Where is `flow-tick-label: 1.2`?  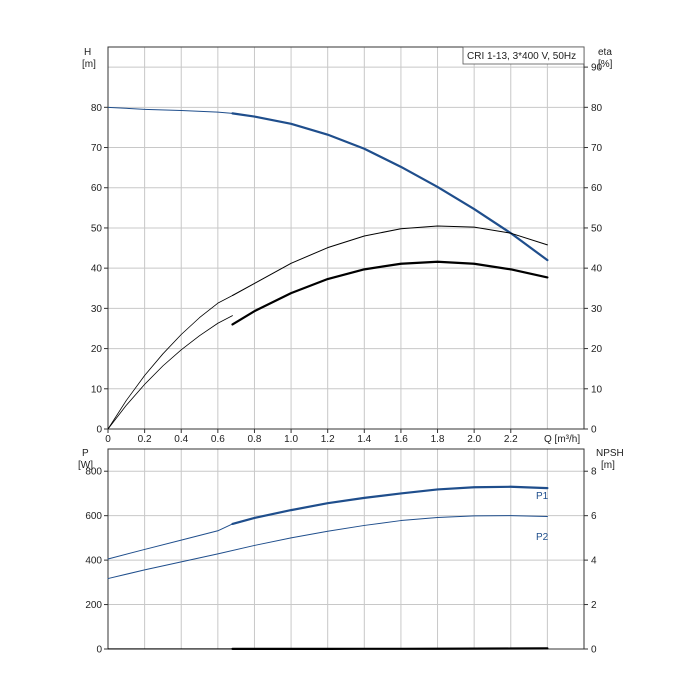 flow-tick-label: 1.2 is located at coordinates (328, 439).